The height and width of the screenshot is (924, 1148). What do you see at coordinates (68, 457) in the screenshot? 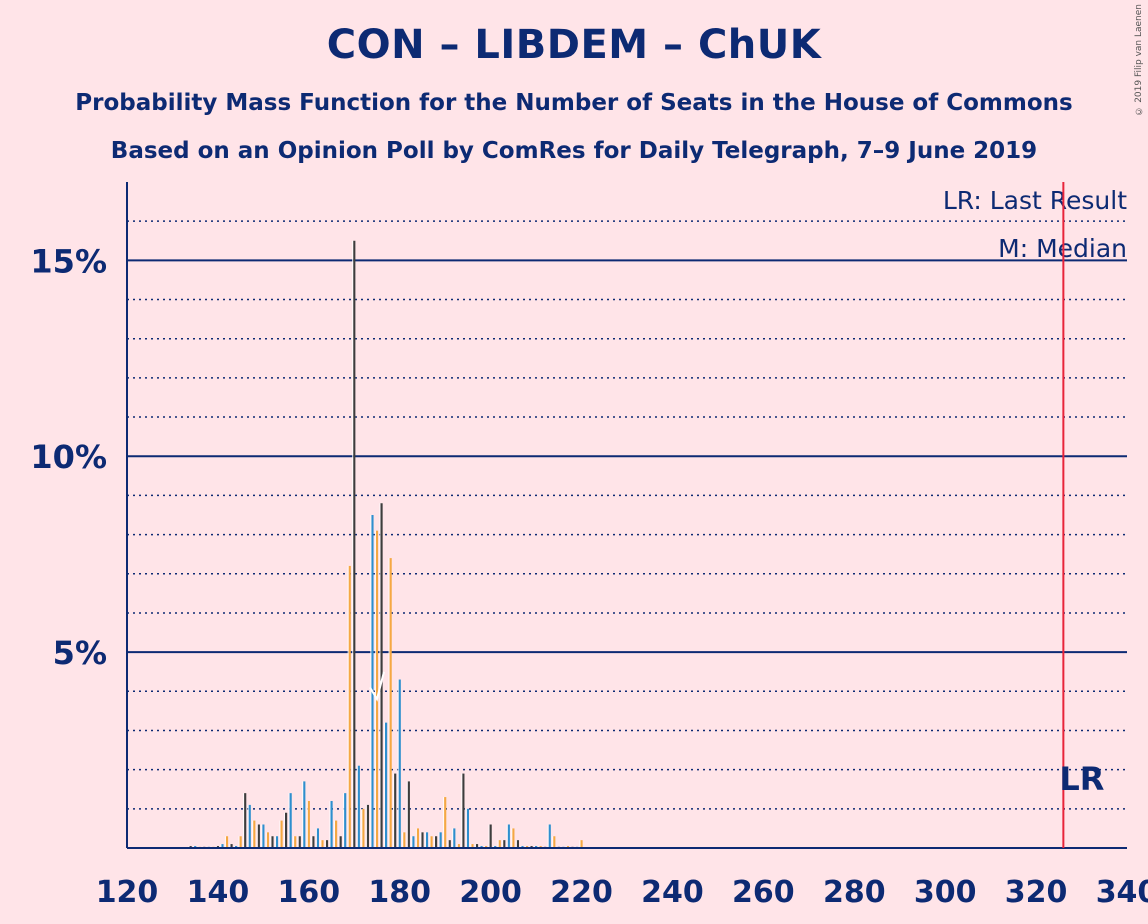
I see `y-axis-ticks: 5% 10% 15%` at bounding box center [68, 457].